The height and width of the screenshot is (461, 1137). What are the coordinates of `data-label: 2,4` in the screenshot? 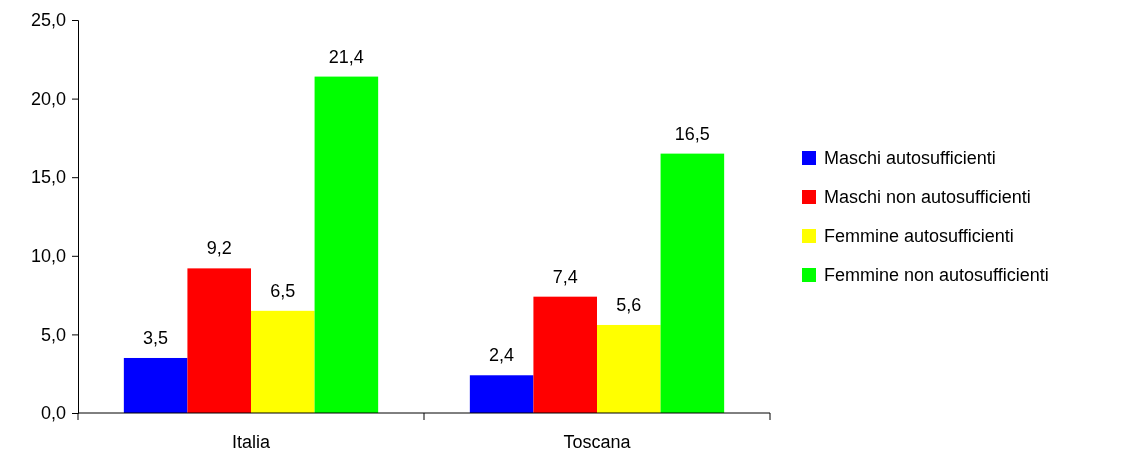 It's located at (502, 355).